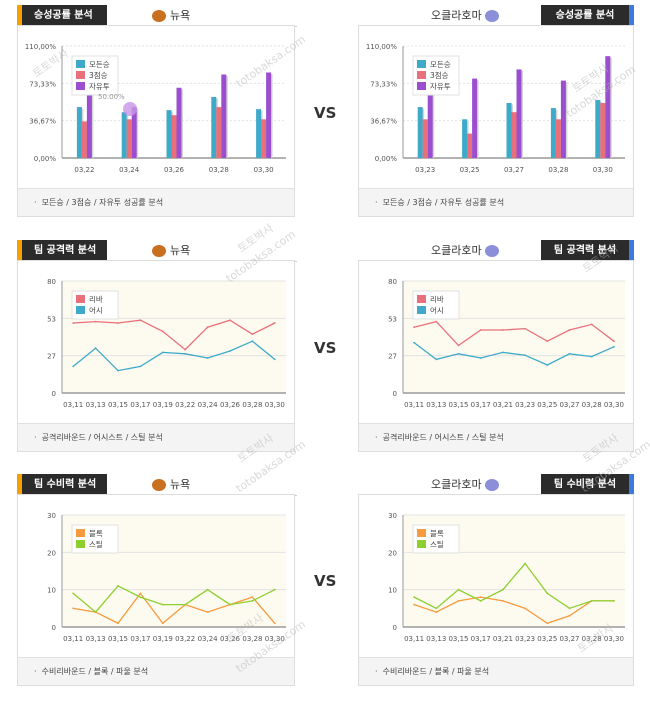  What do you see at coordinates (440, 64) in the screenshot?
I see `legend-label: 모든승` at bounding box center [440, 64].